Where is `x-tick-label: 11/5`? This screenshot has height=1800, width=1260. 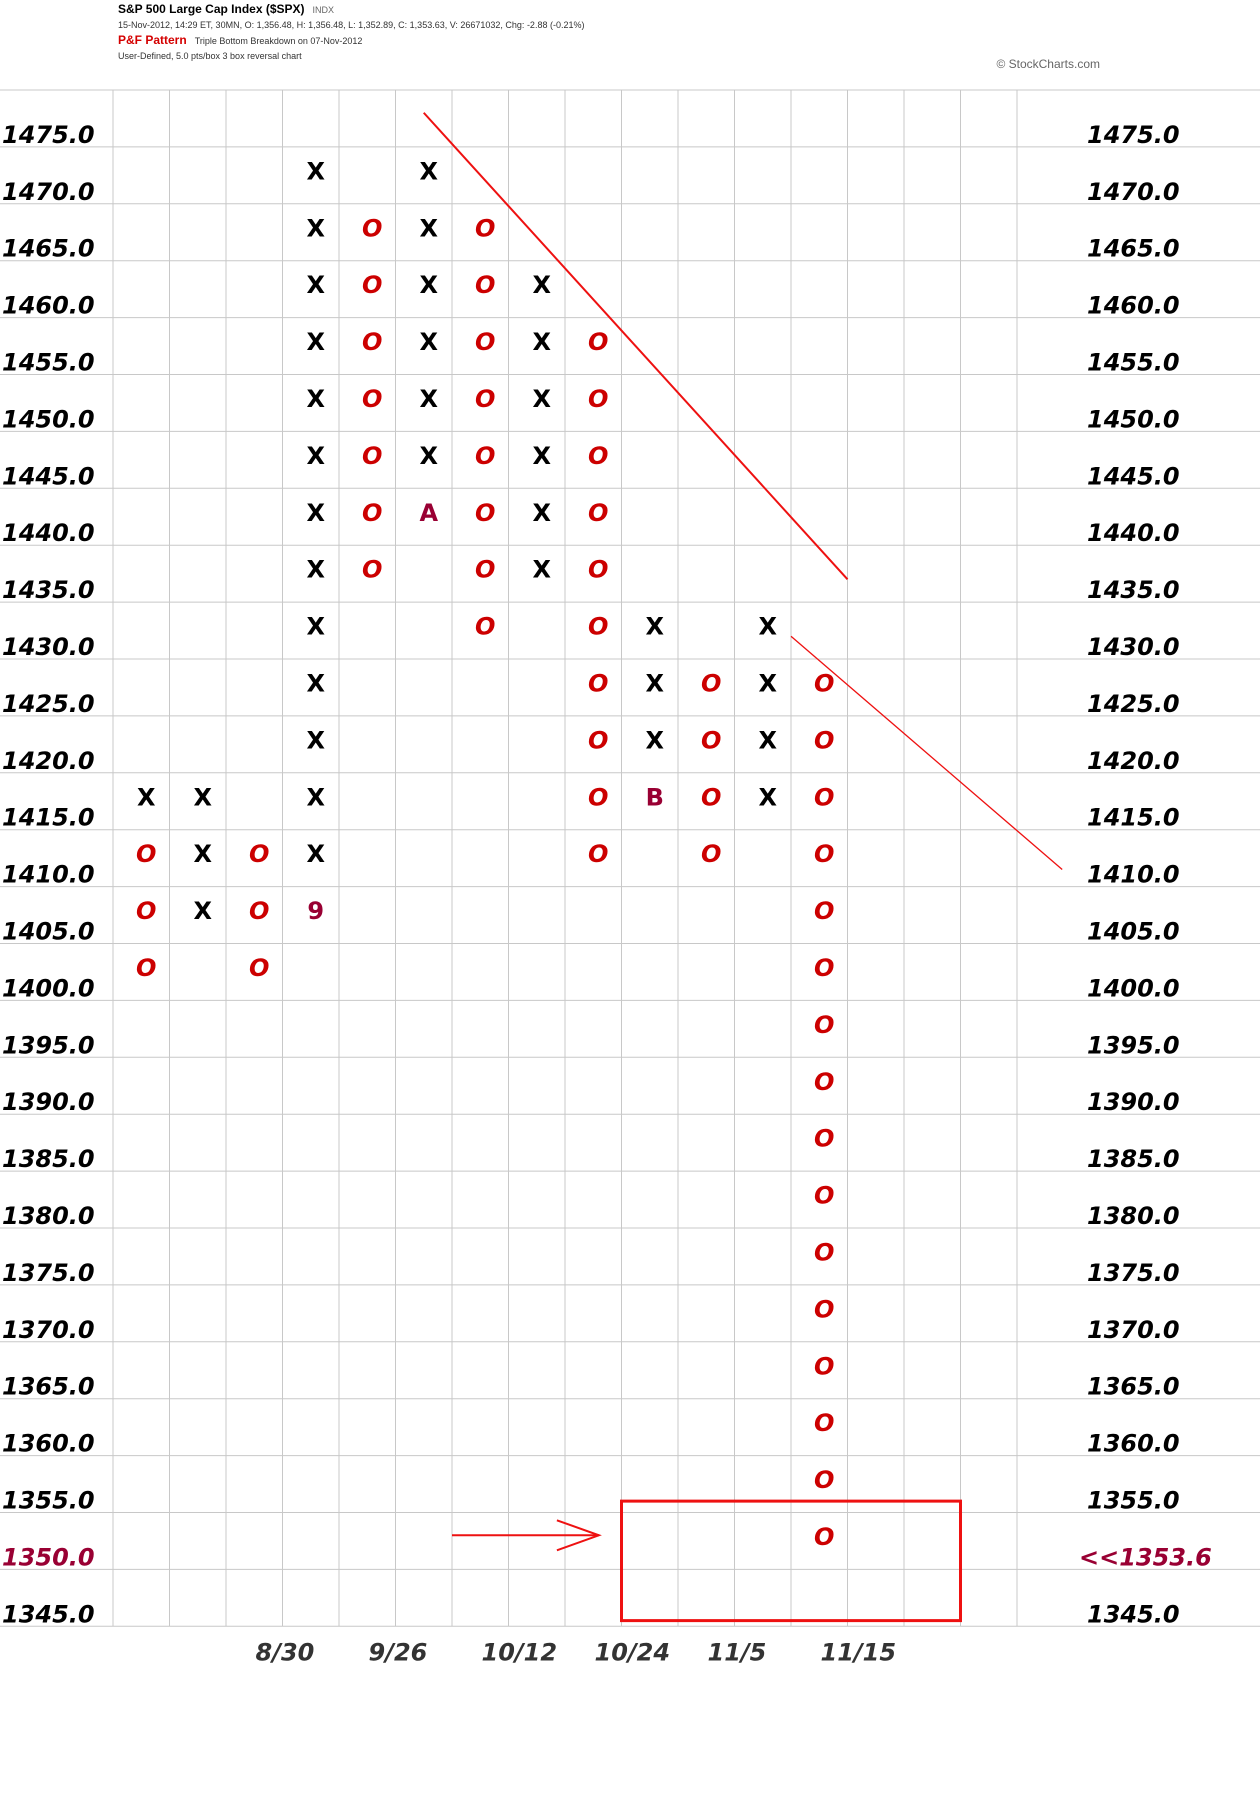 x-tick-label: 11/5 is located at coordinates (737, 1652).